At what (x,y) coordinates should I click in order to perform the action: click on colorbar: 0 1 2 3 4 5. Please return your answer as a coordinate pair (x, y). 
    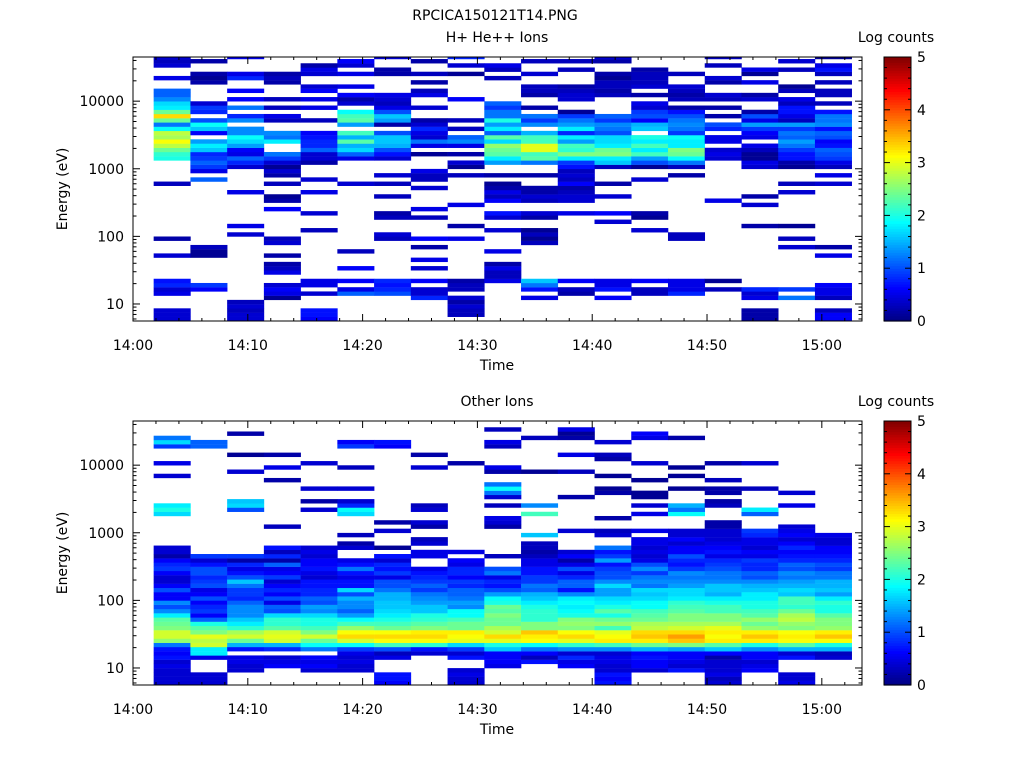
    Looking at the image, I should click on (904, 554).